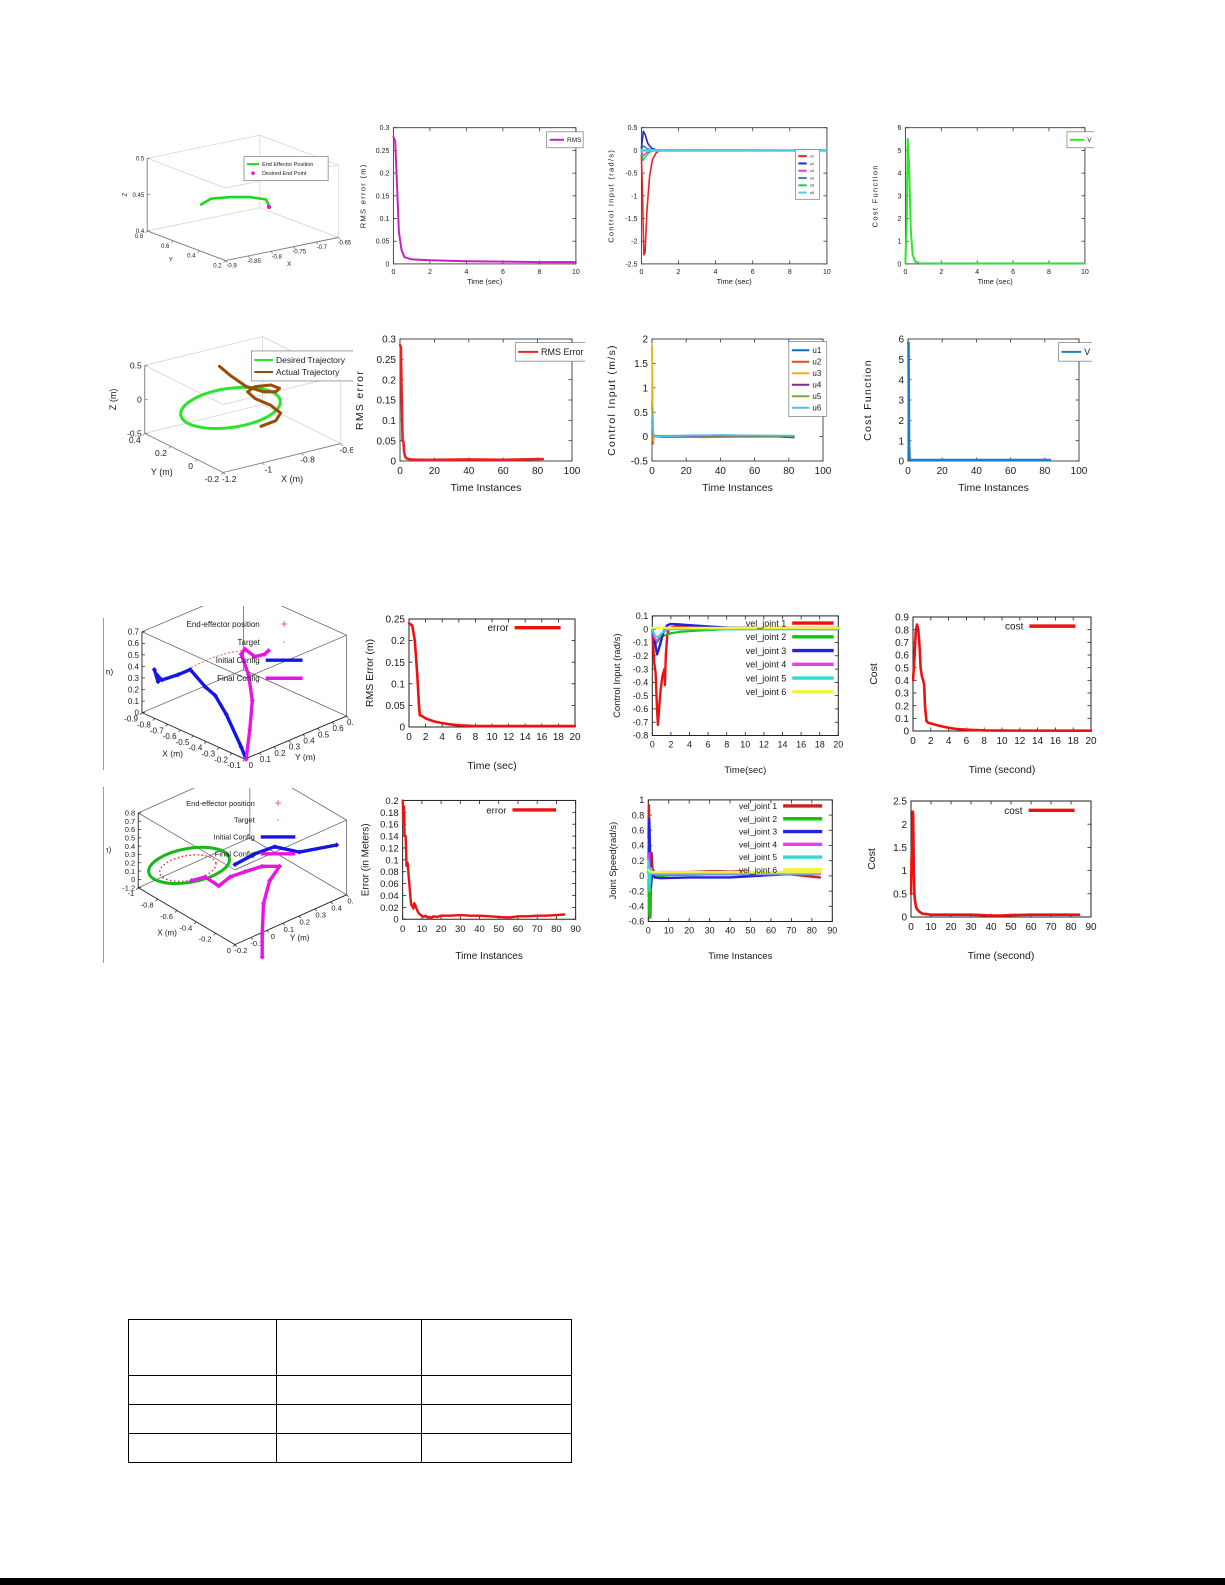 This screenshot has width=1225, height=1585. I want to click on svg-text: Final Config, so click(235, 854).